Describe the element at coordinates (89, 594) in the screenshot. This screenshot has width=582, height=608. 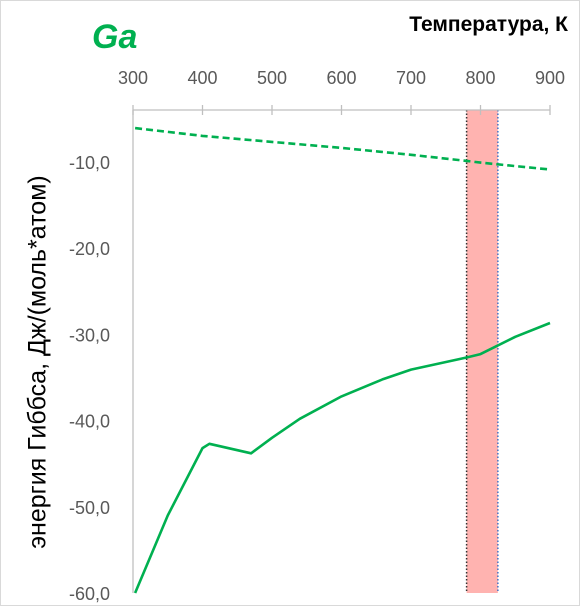
I see `y-tick-label-60: -60,0` at that location.